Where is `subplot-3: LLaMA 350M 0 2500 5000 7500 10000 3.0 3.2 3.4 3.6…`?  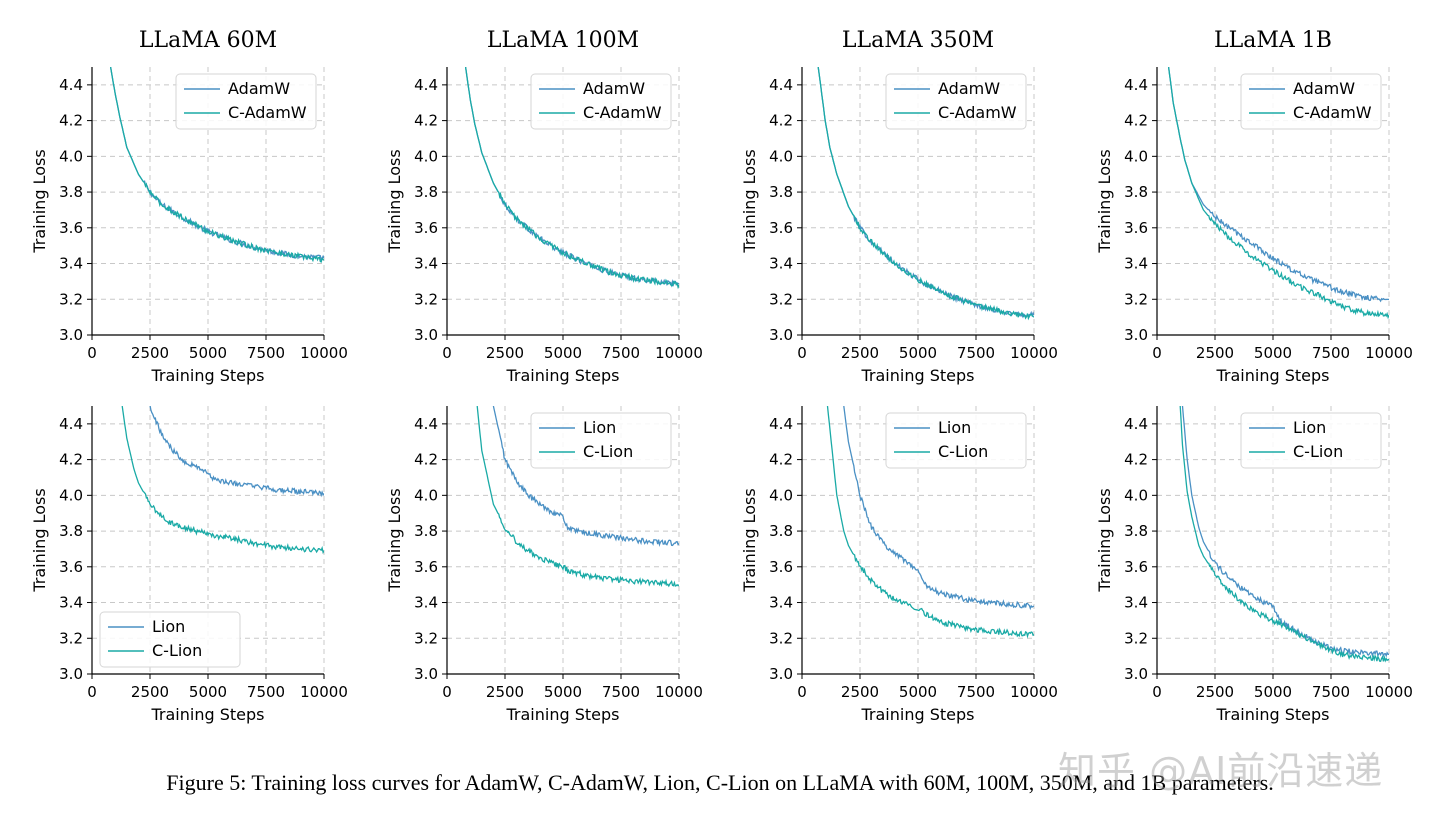 subplot-3: LLaMA 350M 0 2500 5000 7500 10000 3.0 3.2 3.4 3.6… is located at coordinates (899, 206).